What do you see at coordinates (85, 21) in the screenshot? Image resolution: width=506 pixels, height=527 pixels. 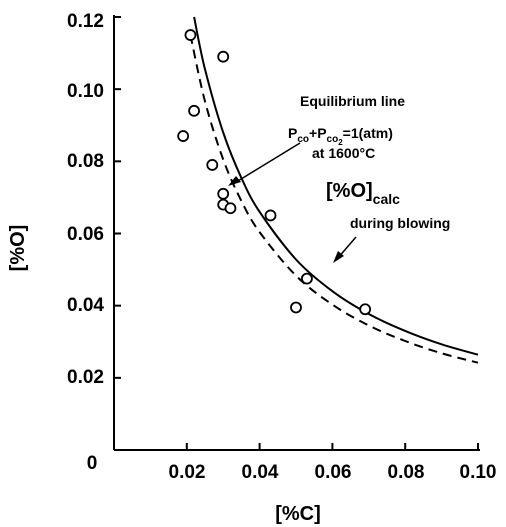 I see `y-tick-label-0.12: 0.12` at bounding box center [85, 21].